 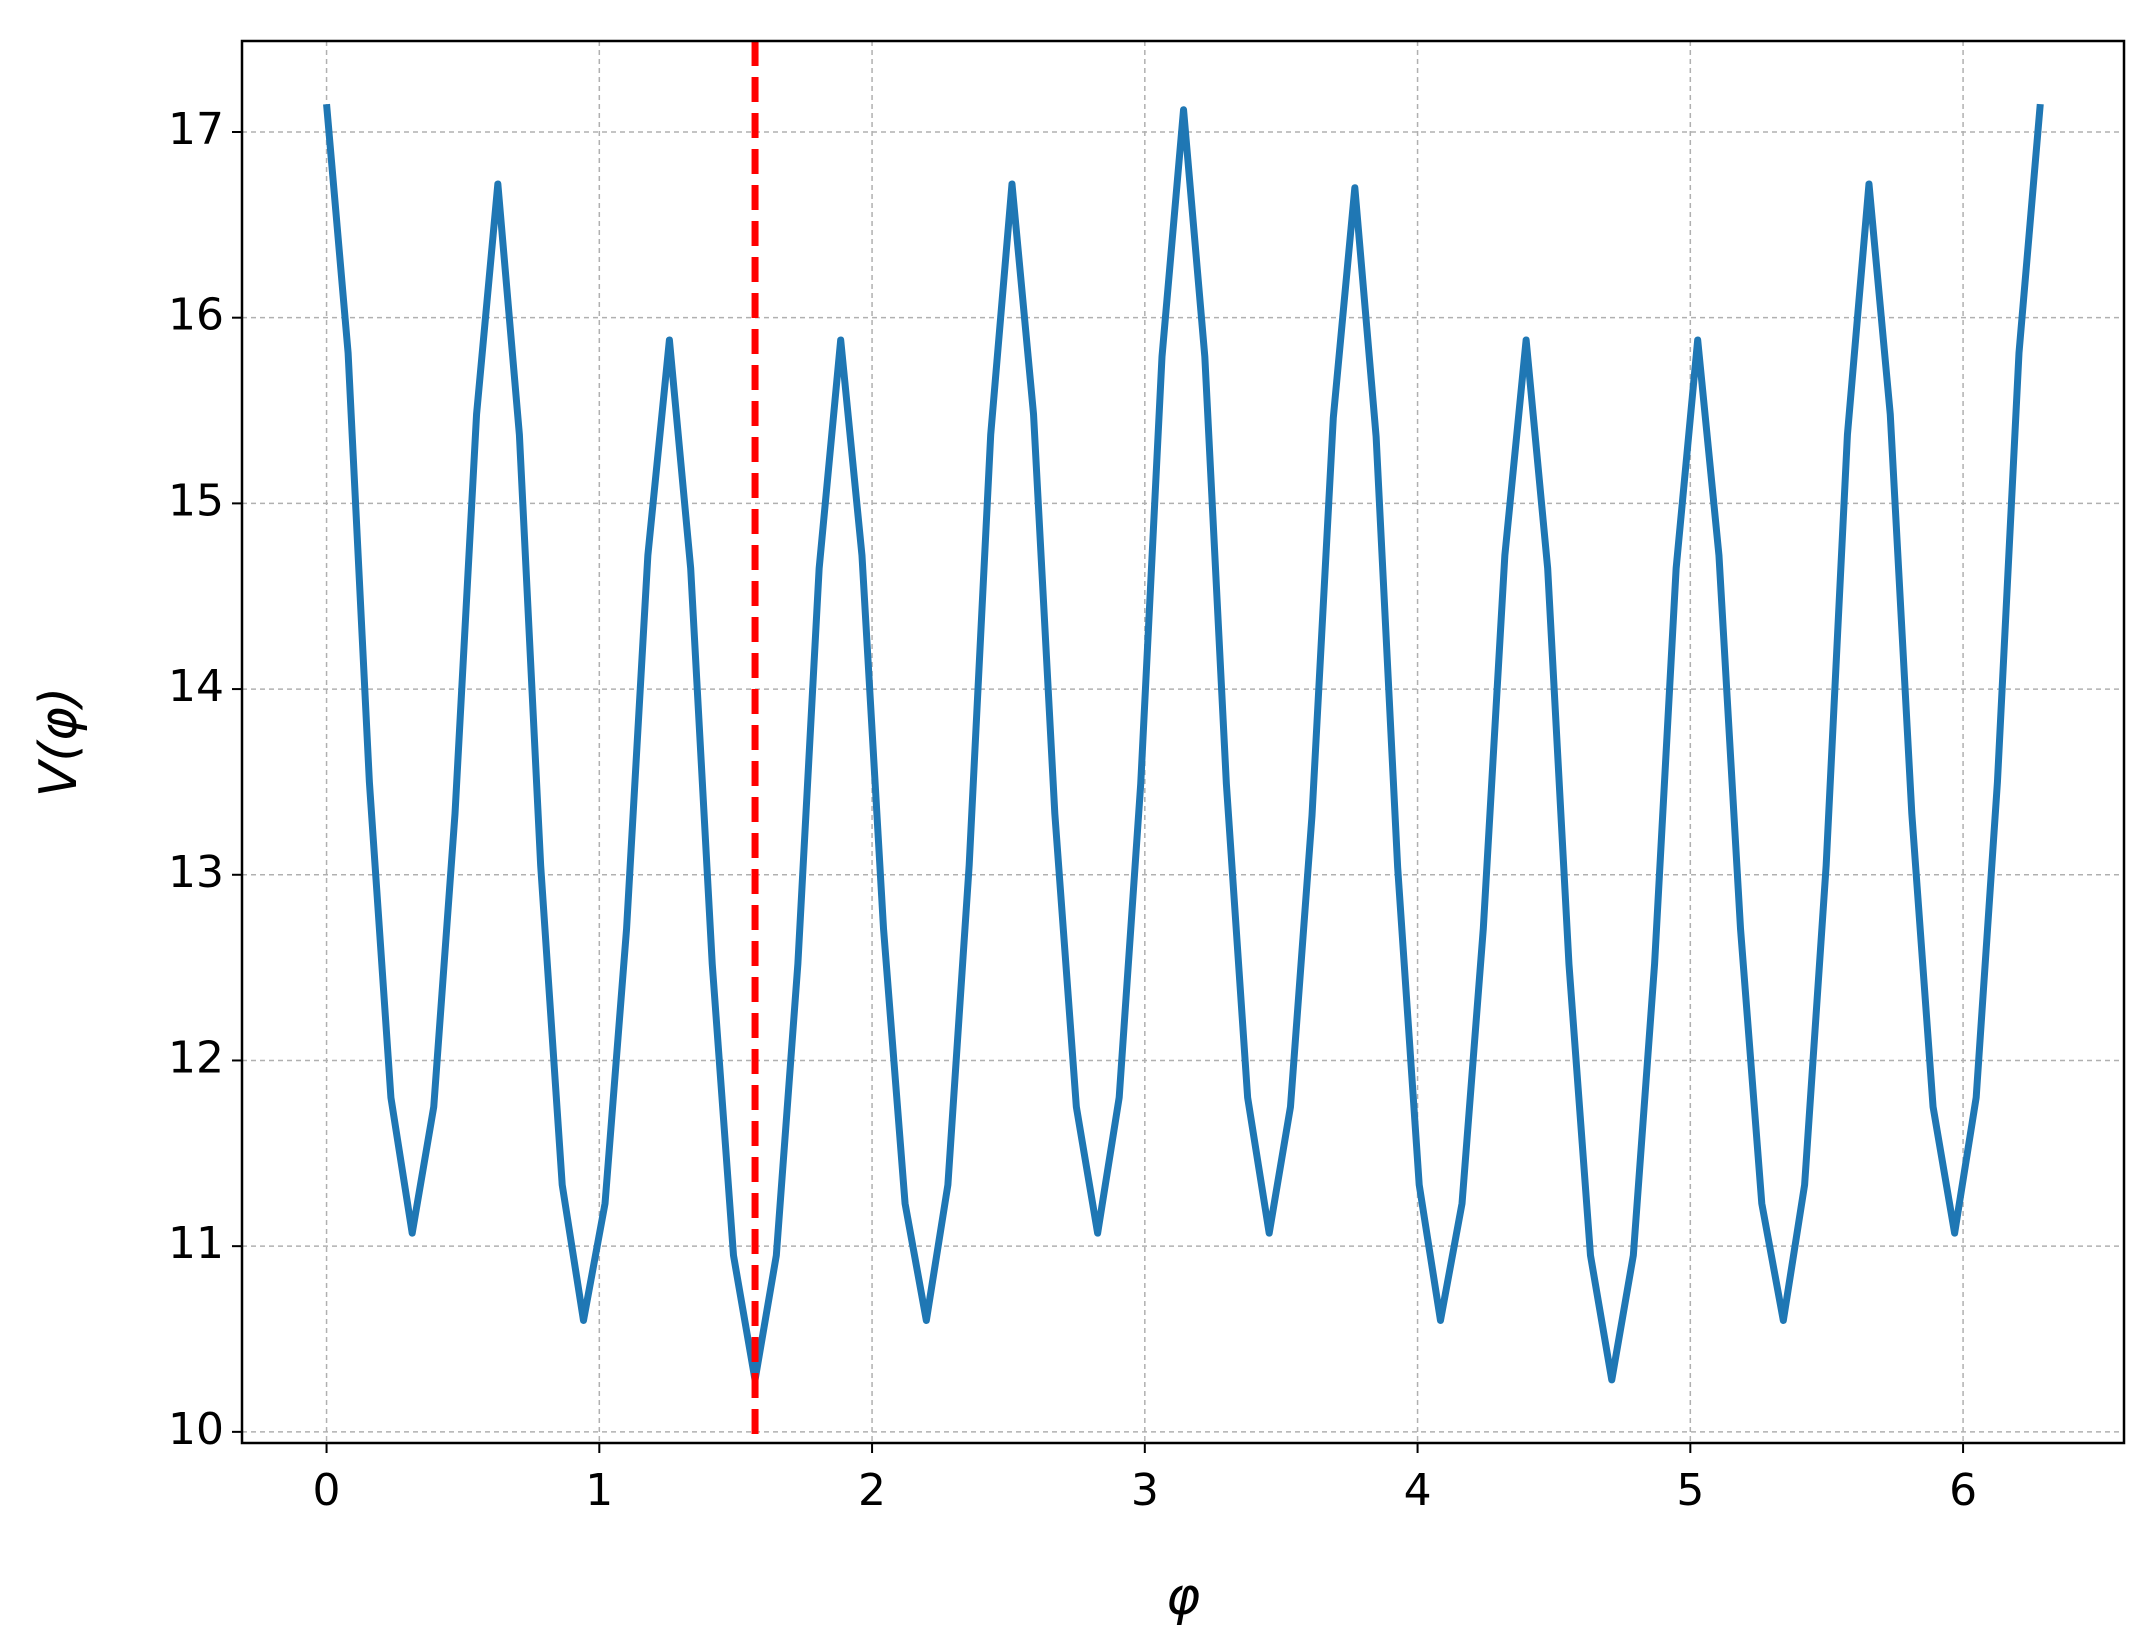 I want to click on y-tick-label: 11, so click(x=196, y=1243).